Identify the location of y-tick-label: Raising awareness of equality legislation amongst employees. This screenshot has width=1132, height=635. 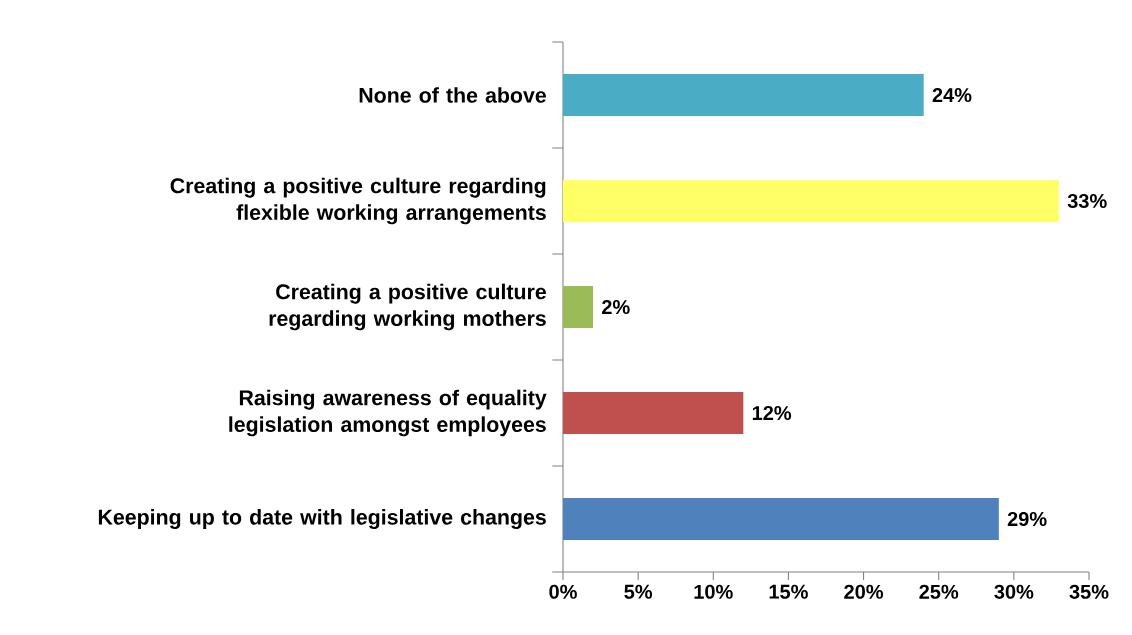
(388, 413).